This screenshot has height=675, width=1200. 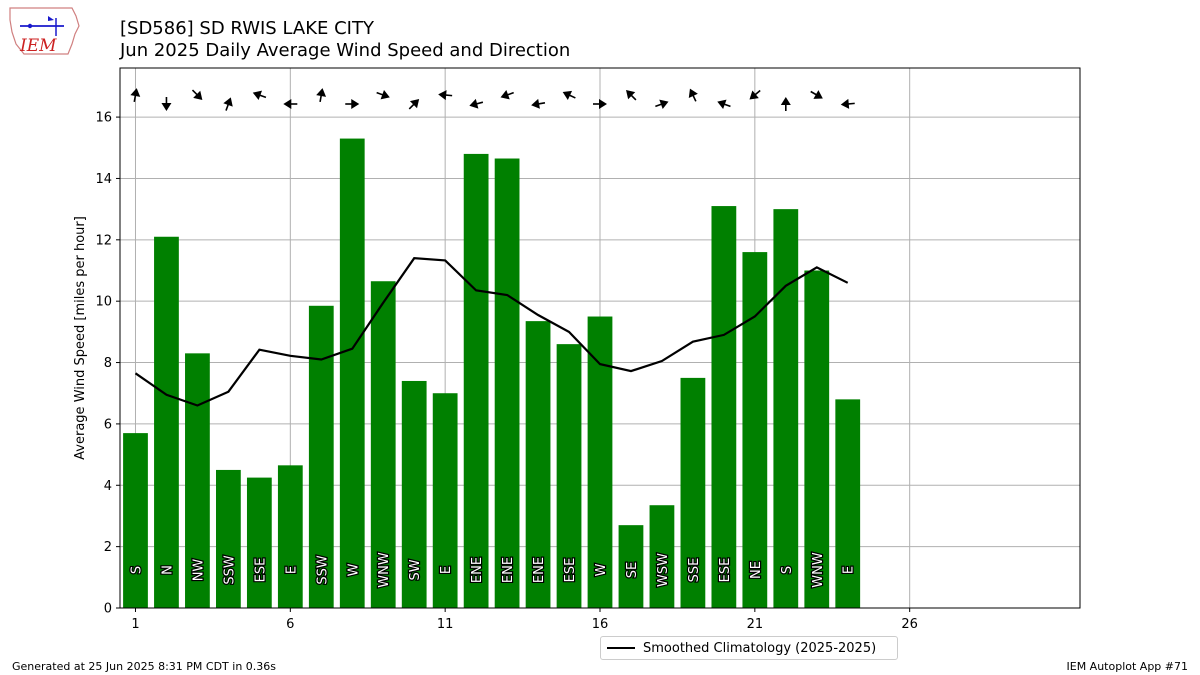 What do you see at coordinates (247, 28) in the screenshot?
I see `chart-title: [SD586] SD RWIS LAKE CITY` at bounding box center [247, 28].